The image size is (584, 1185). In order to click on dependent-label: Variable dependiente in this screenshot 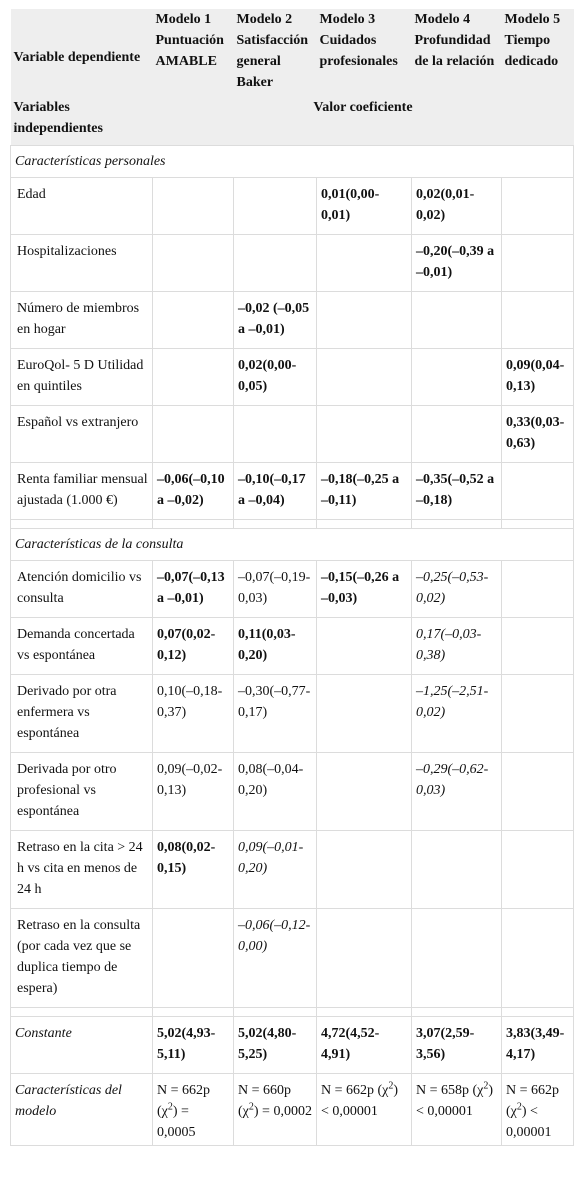, I will do `click(81, 51)`.